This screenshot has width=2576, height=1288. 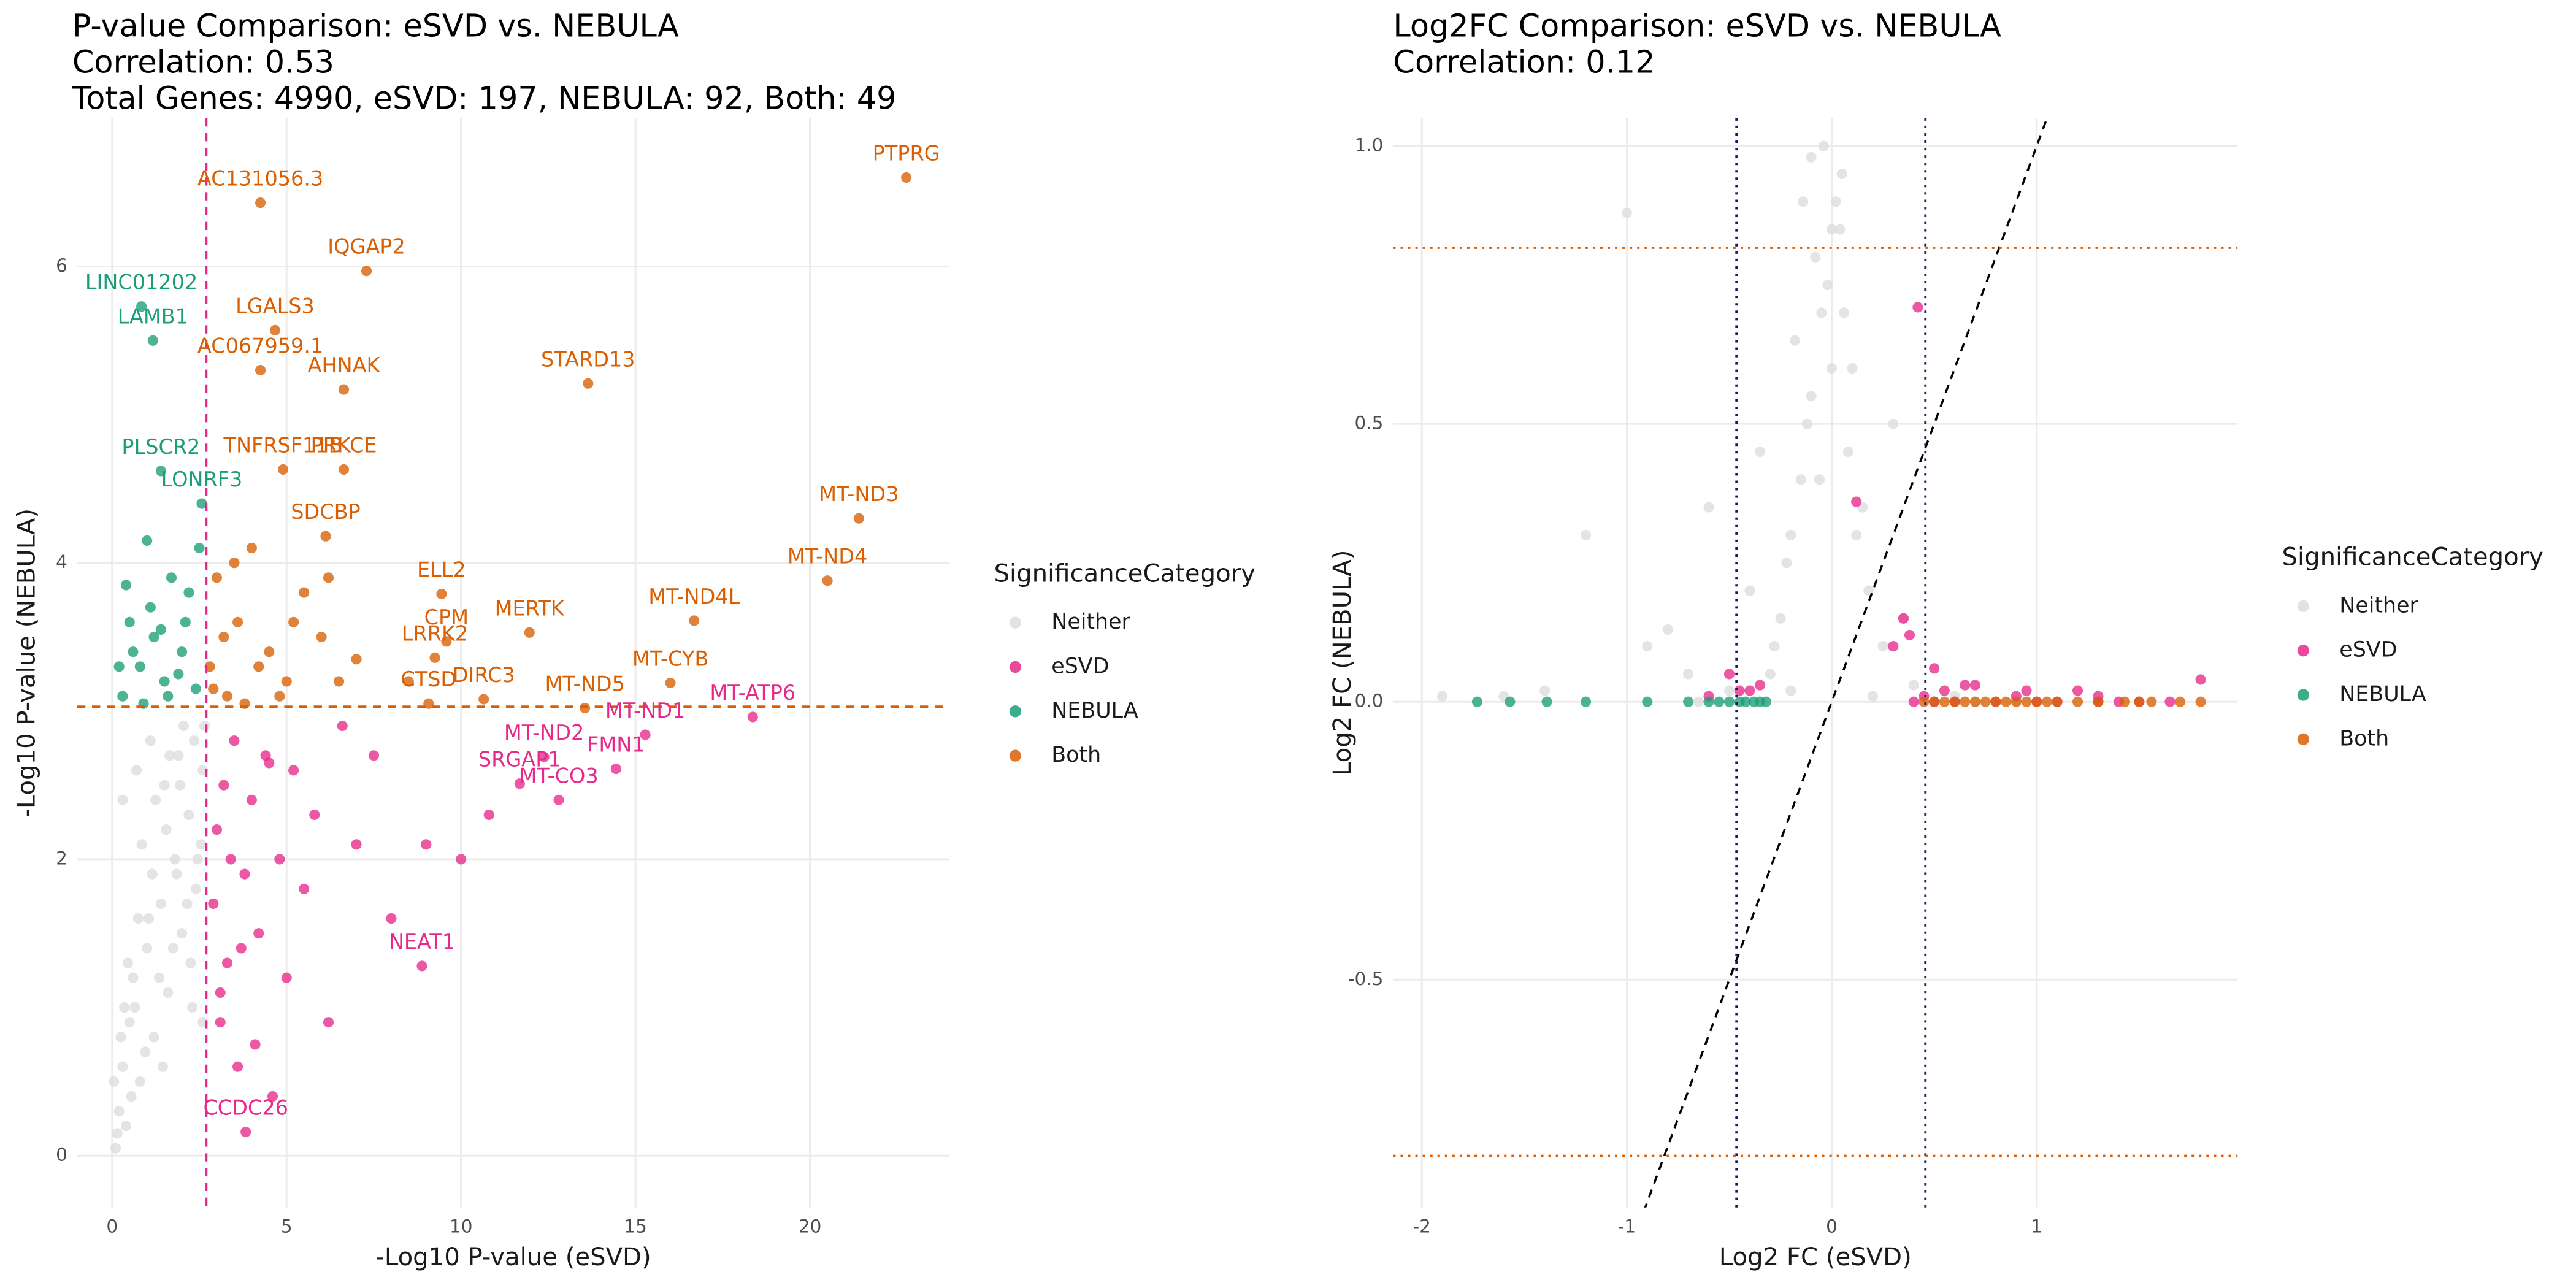 What do you see at coordinates (202, 479) in the screenshot?
I see `point-label: LONRF3` at bounding box center [202, 479].